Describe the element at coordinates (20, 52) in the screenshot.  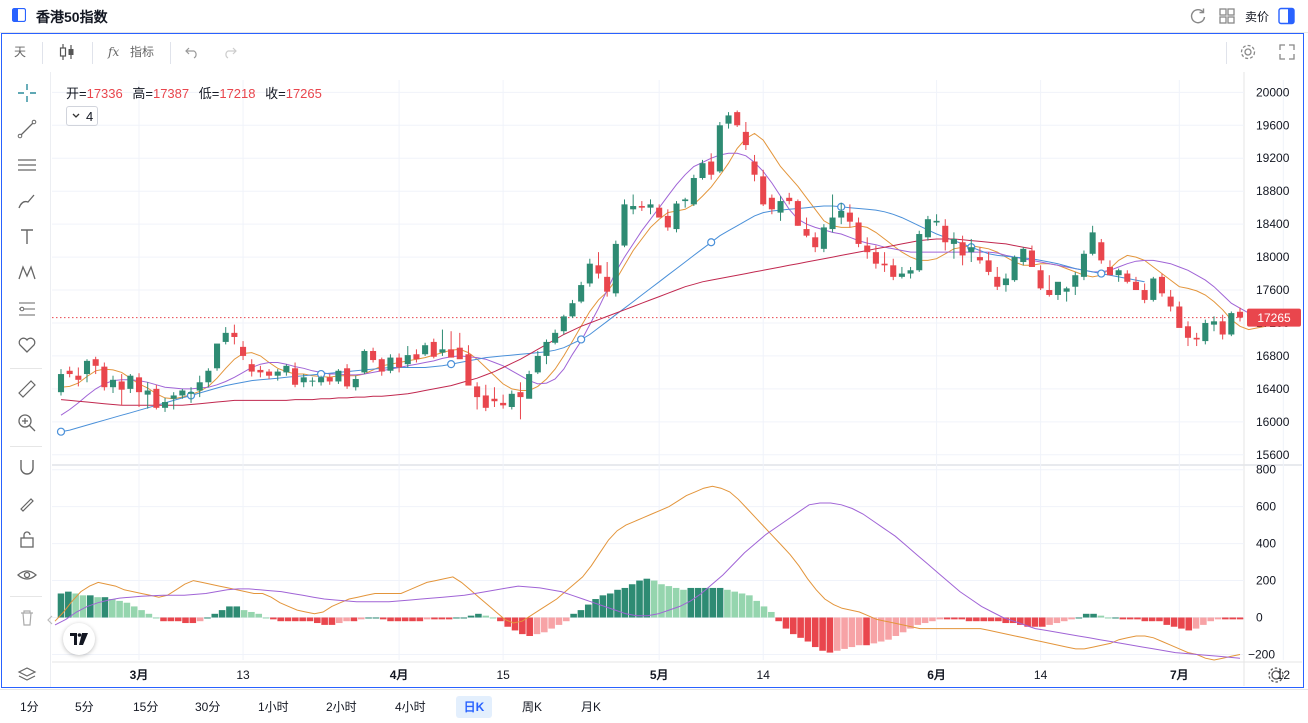
I see `interval-selector: 天` at that location.